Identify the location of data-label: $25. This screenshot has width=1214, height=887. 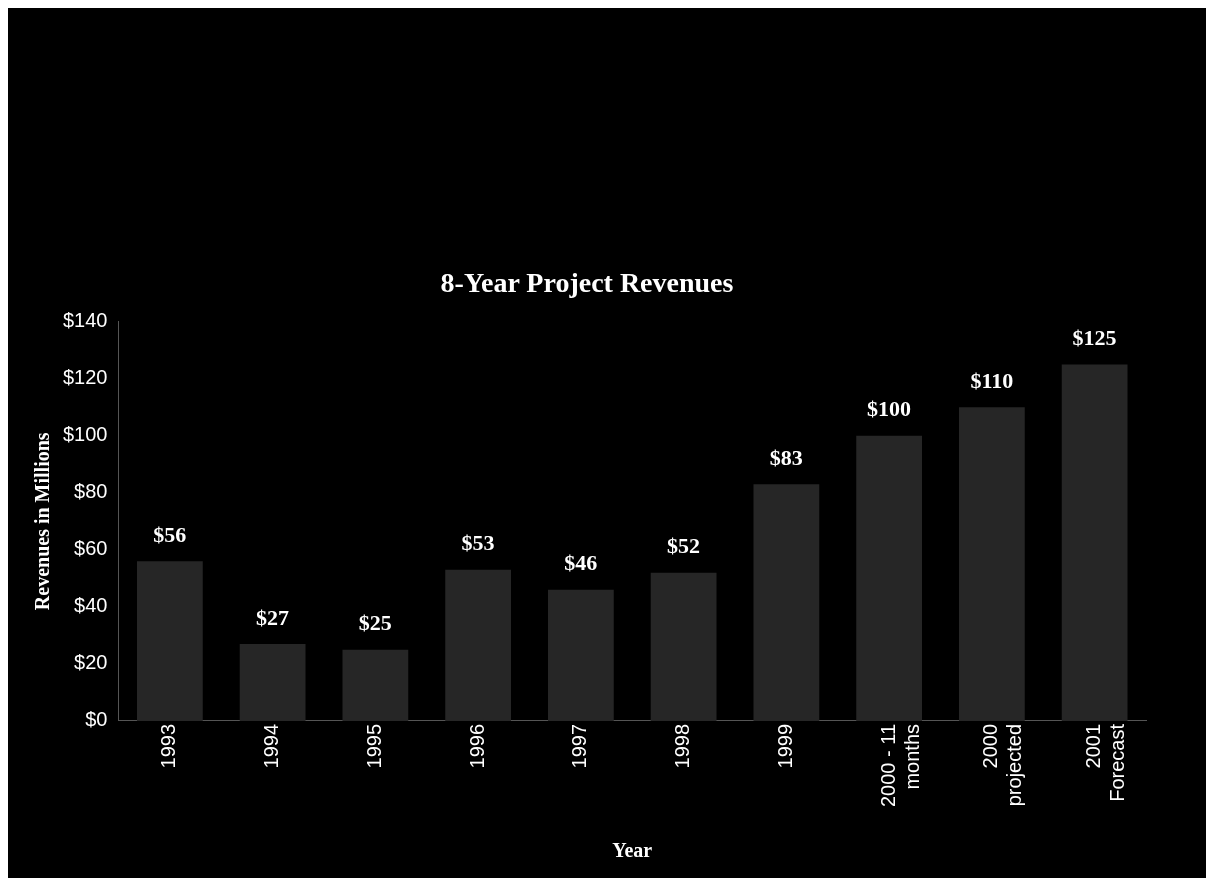
(375, 623).